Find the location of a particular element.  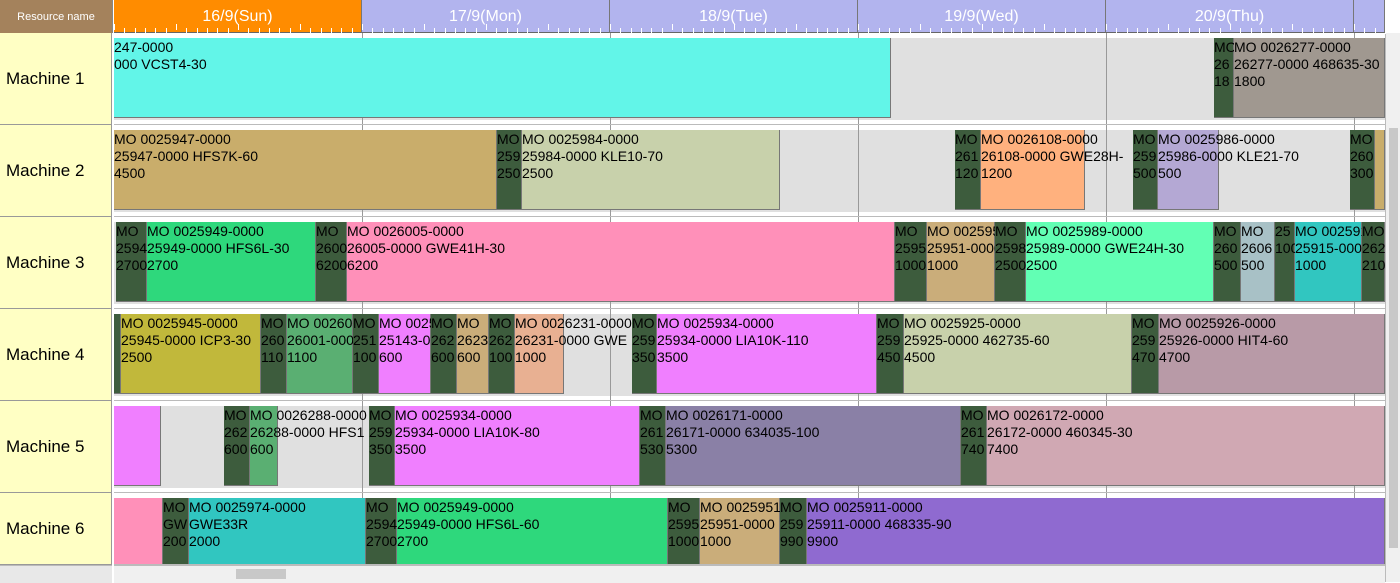

task-block: 25 100 is located at coordinates (1286, 262).